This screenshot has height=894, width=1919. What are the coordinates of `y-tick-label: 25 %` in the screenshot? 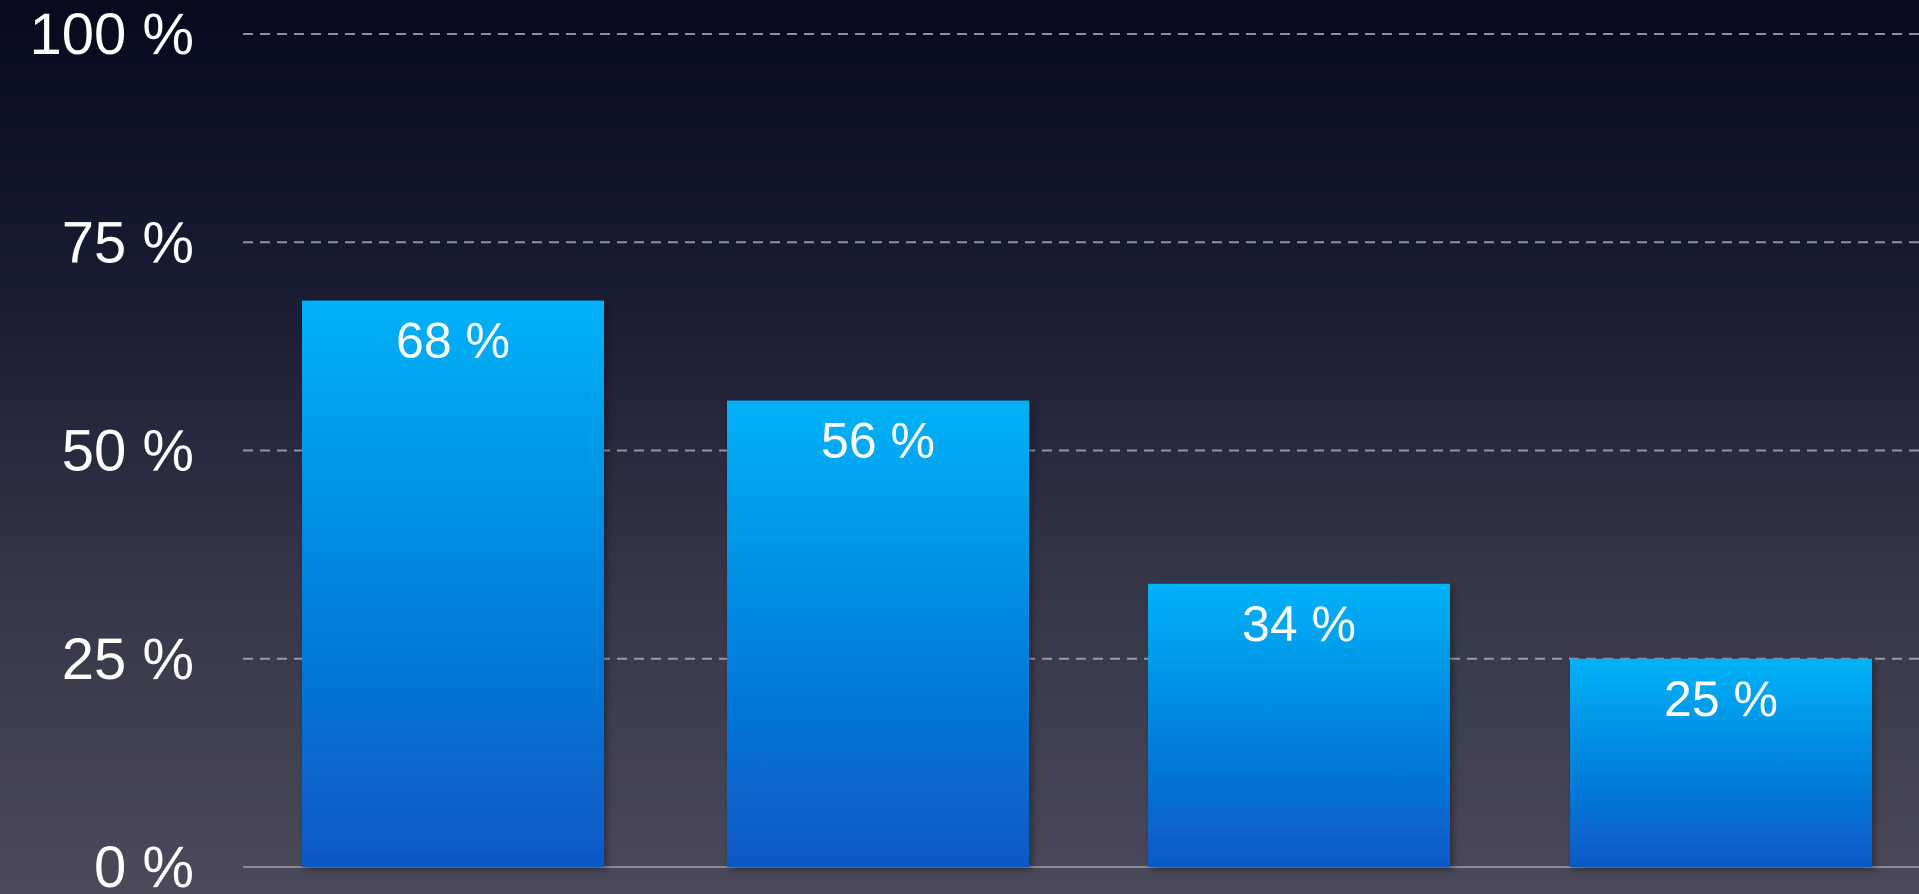 It's located at (128, 659).